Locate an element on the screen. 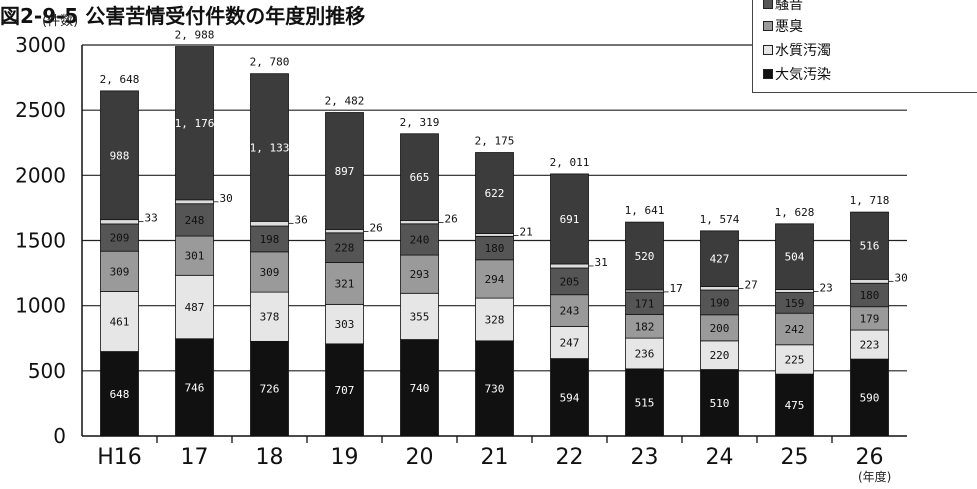 The width and height of the screenshot is (977, 489). x-category-label: H16 is located at coordinates (119, 457).